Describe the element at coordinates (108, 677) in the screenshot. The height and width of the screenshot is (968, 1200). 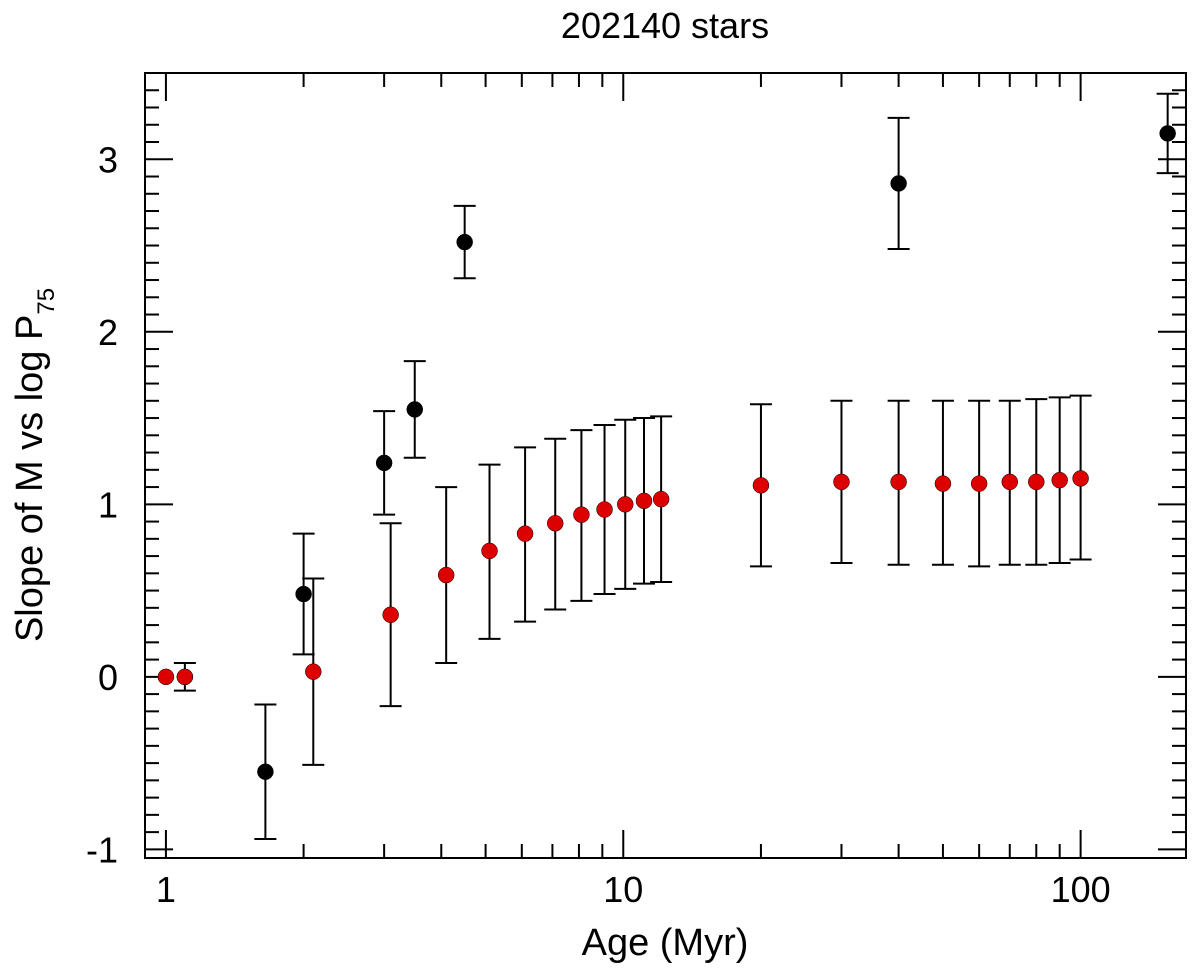
I see `y-tick-label: 0` at that location.